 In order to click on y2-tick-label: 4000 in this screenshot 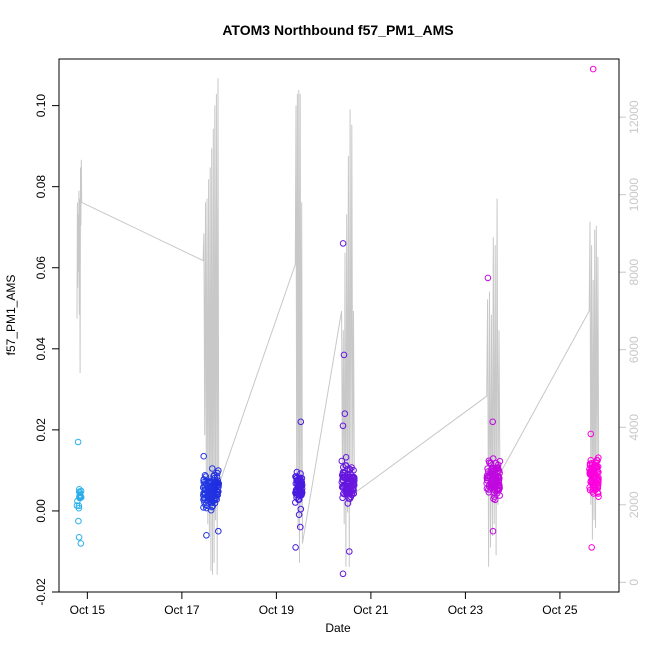, I will do `click(634, 427)`.